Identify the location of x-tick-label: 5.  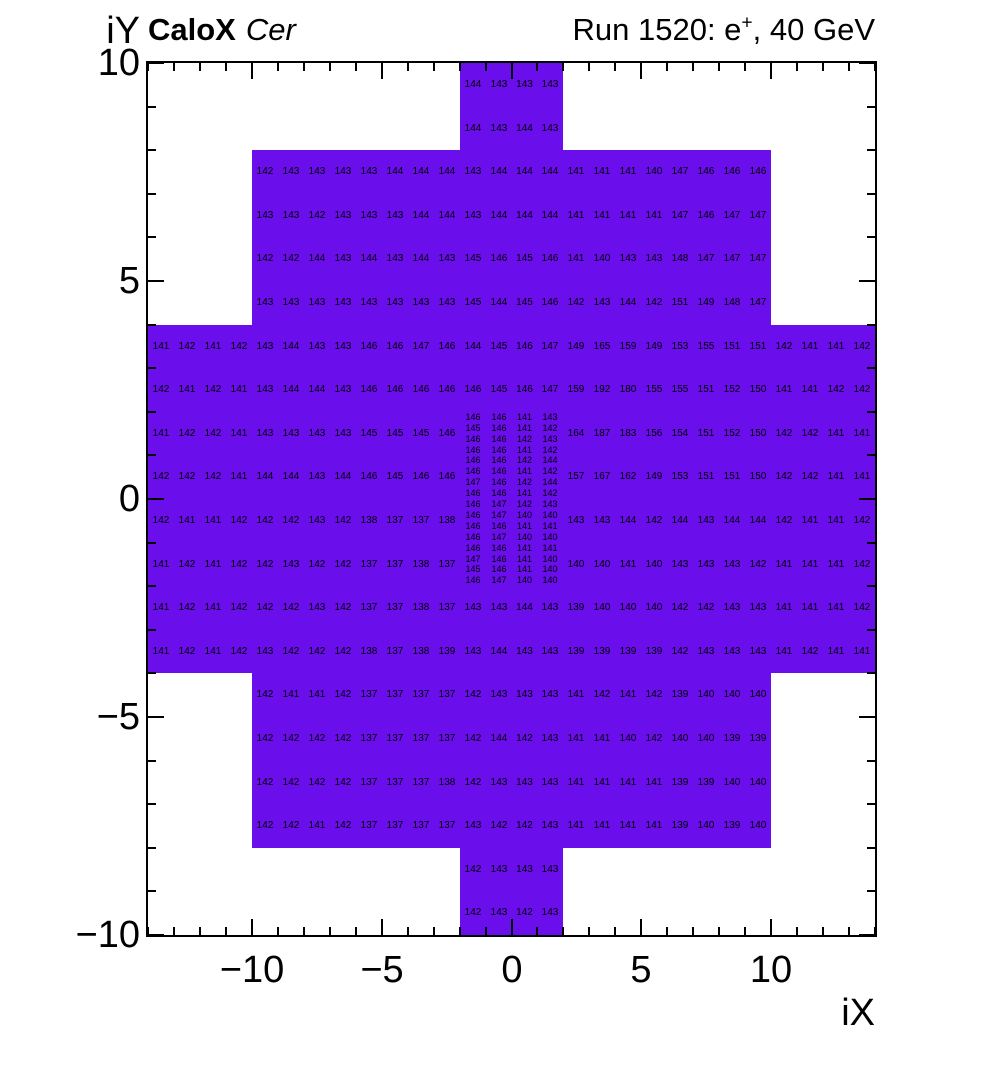
(641, 970).